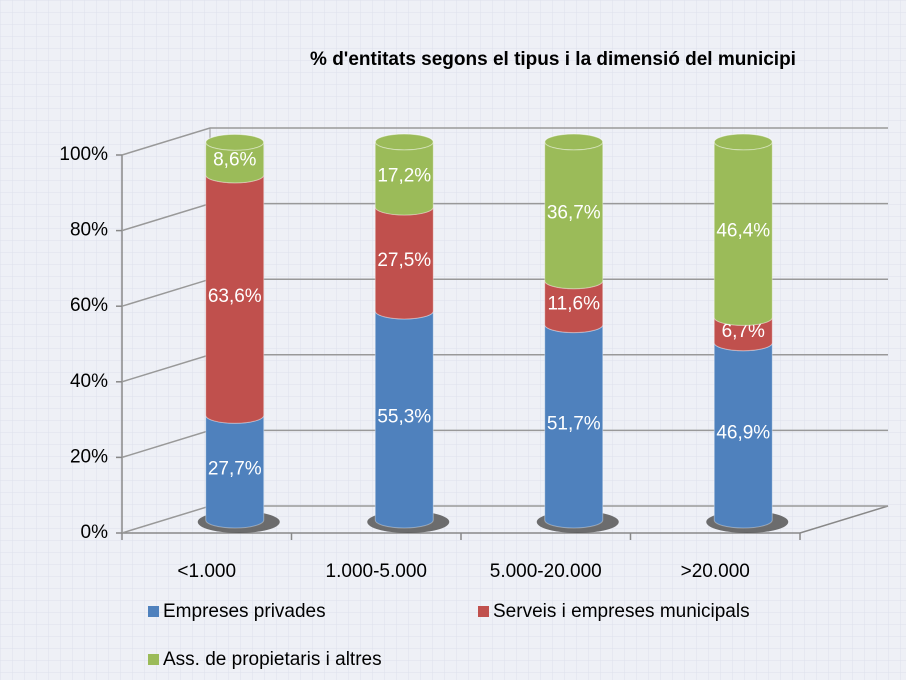  Describe the element at coordinates (376, 571) in the screenshot. I see `x-tick-label: 1.000-5.000` at that location.